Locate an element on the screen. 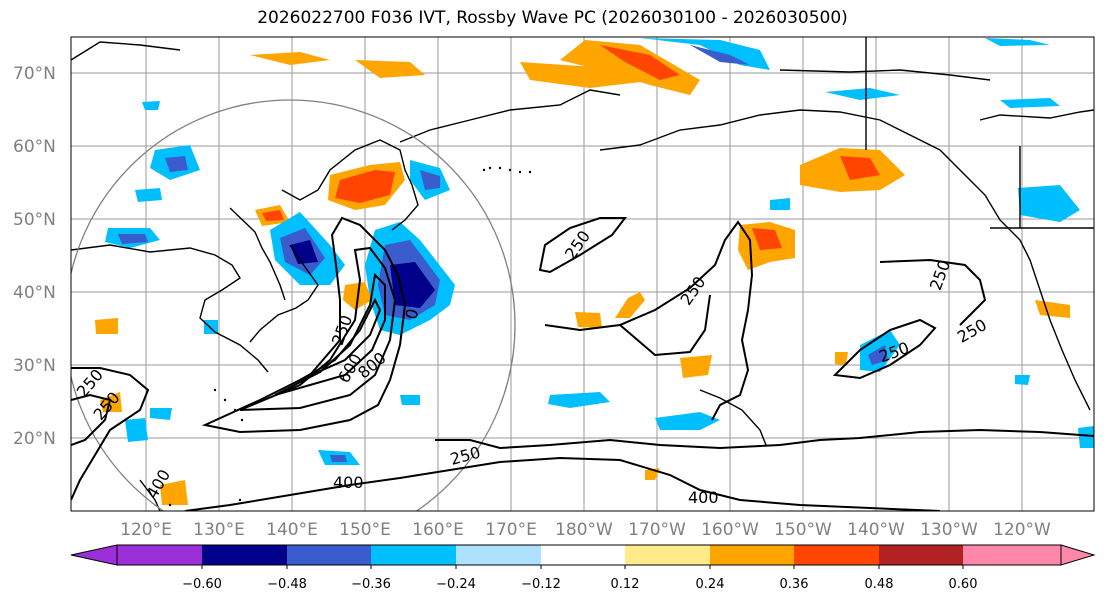  lon-label: 150°E is located at coordinates (365, 530).